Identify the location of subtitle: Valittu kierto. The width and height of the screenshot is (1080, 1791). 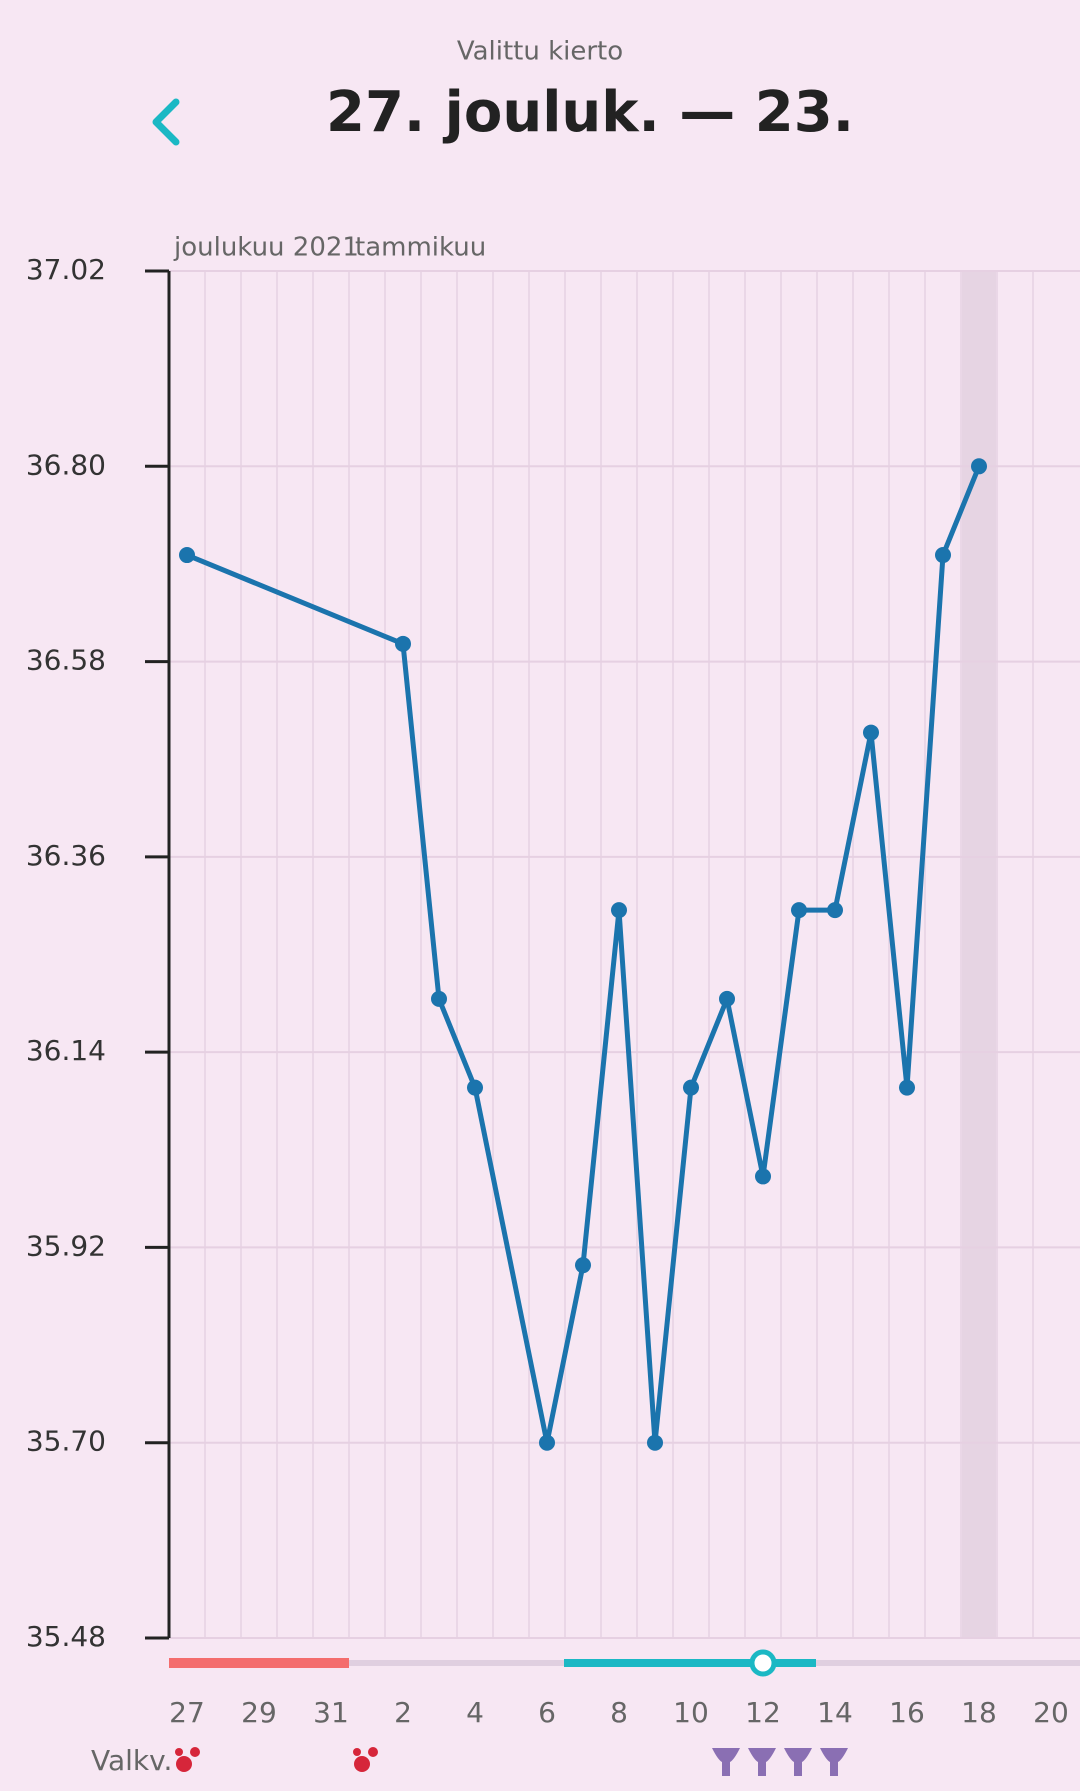
(540, 52).